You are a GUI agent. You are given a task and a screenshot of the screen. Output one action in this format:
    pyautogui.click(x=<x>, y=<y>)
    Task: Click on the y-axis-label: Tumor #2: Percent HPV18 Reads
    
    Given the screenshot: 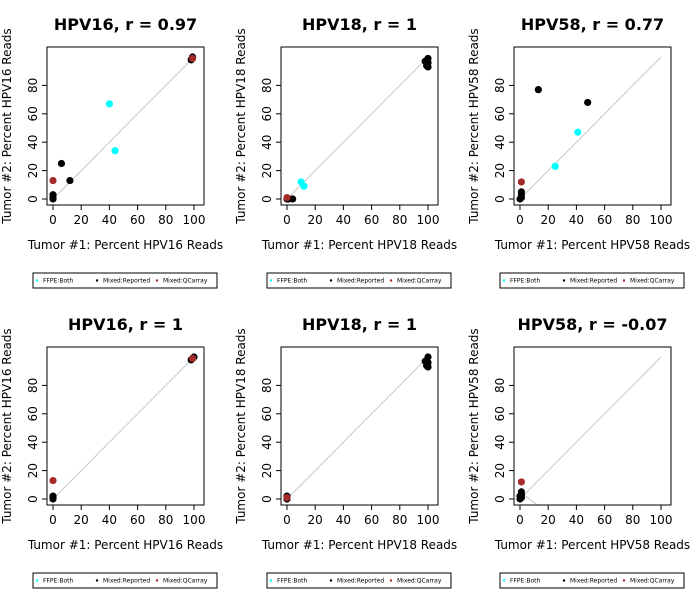 What is the action you would take?
    pyautogui.click(x=241, y=126)
    